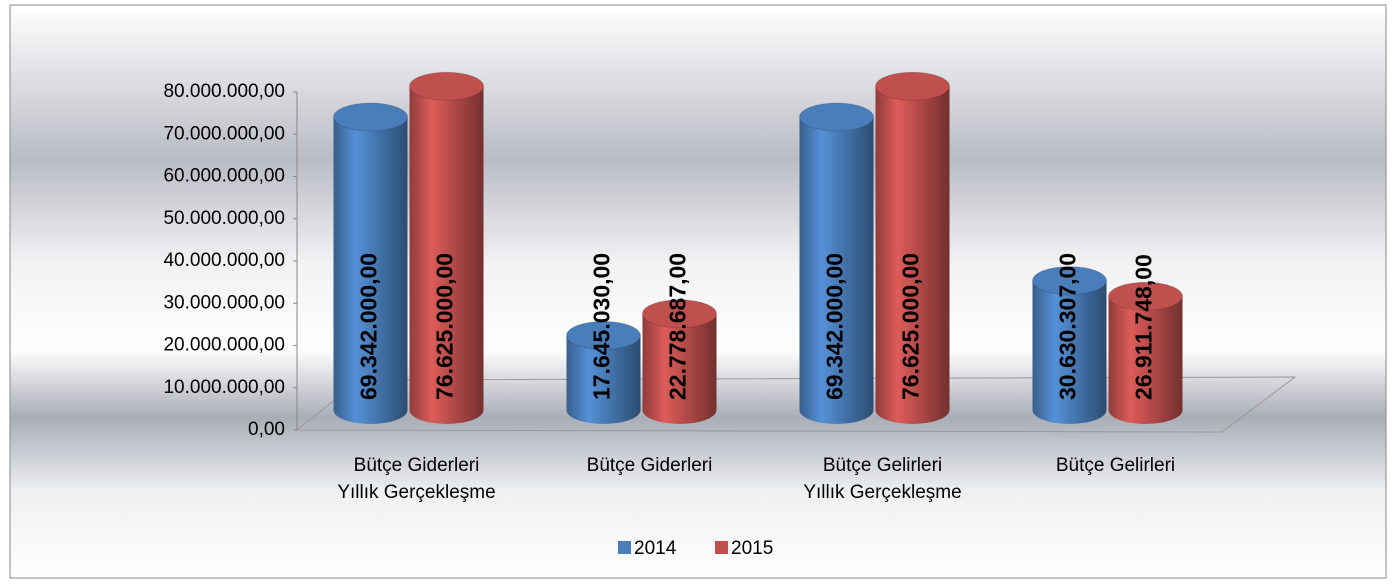  Describe the element at coordinates (1144, 327) in the screenshot. I see `data-label: 26.911.748,00` at that location.